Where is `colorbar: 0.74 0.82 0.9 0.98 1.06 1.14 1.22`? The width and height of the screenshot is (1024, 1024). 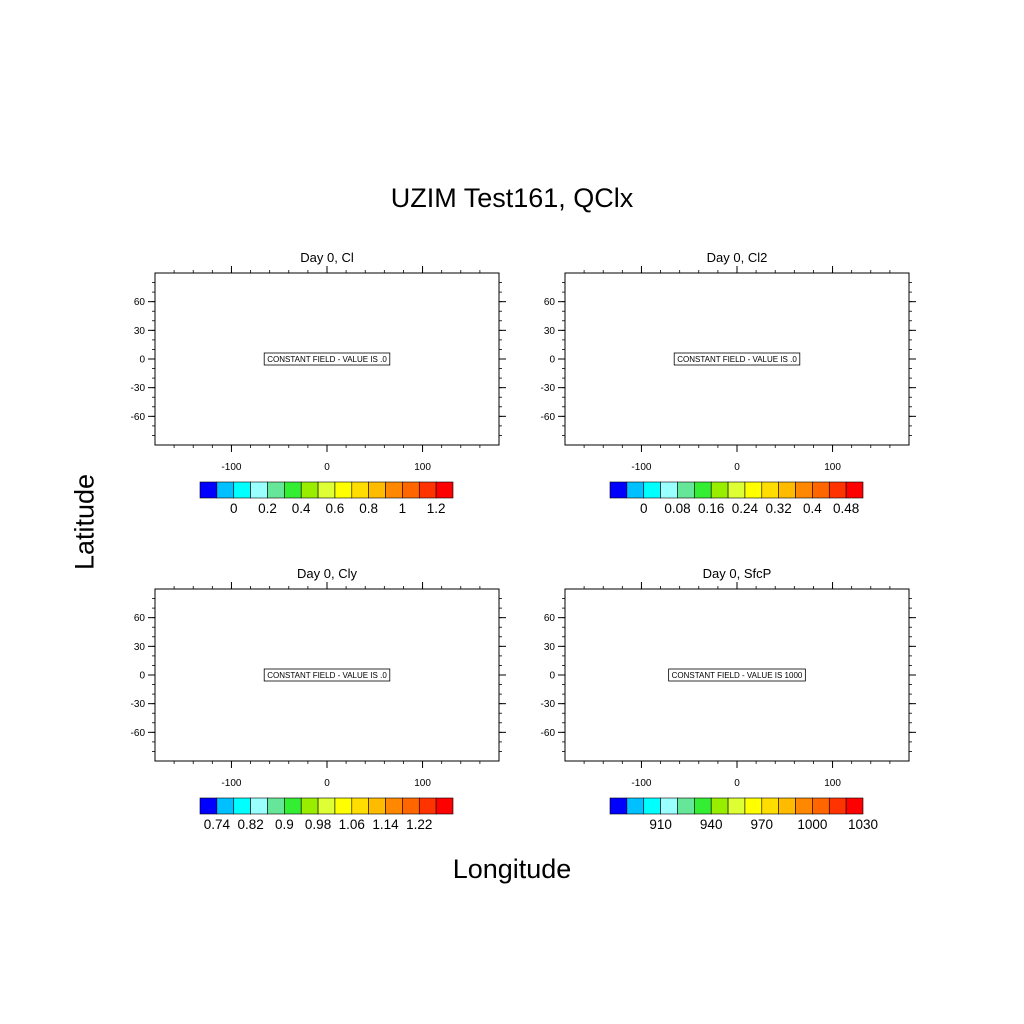 colorbar: 0.74 0.82 0.9 0.98 1.06 1.14 1.22 is located at coordinates (326, 814).